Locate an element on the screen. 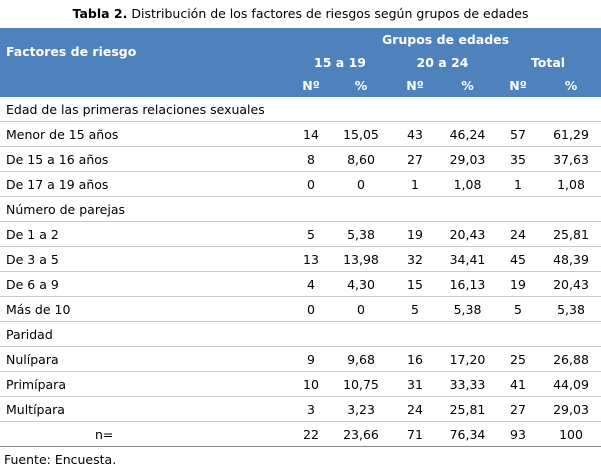  row-label: De 15 a 16 años is located at coordinates (145, 159).